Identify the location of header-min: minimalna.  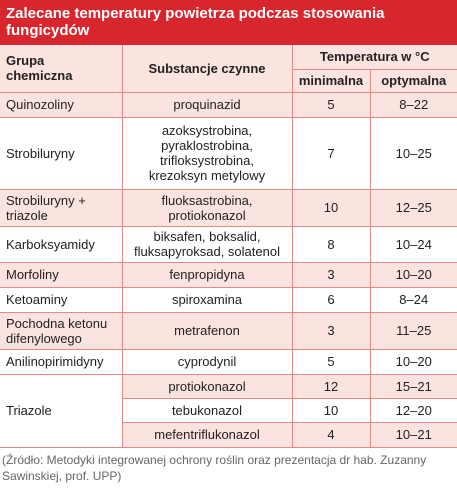
(331, 80).